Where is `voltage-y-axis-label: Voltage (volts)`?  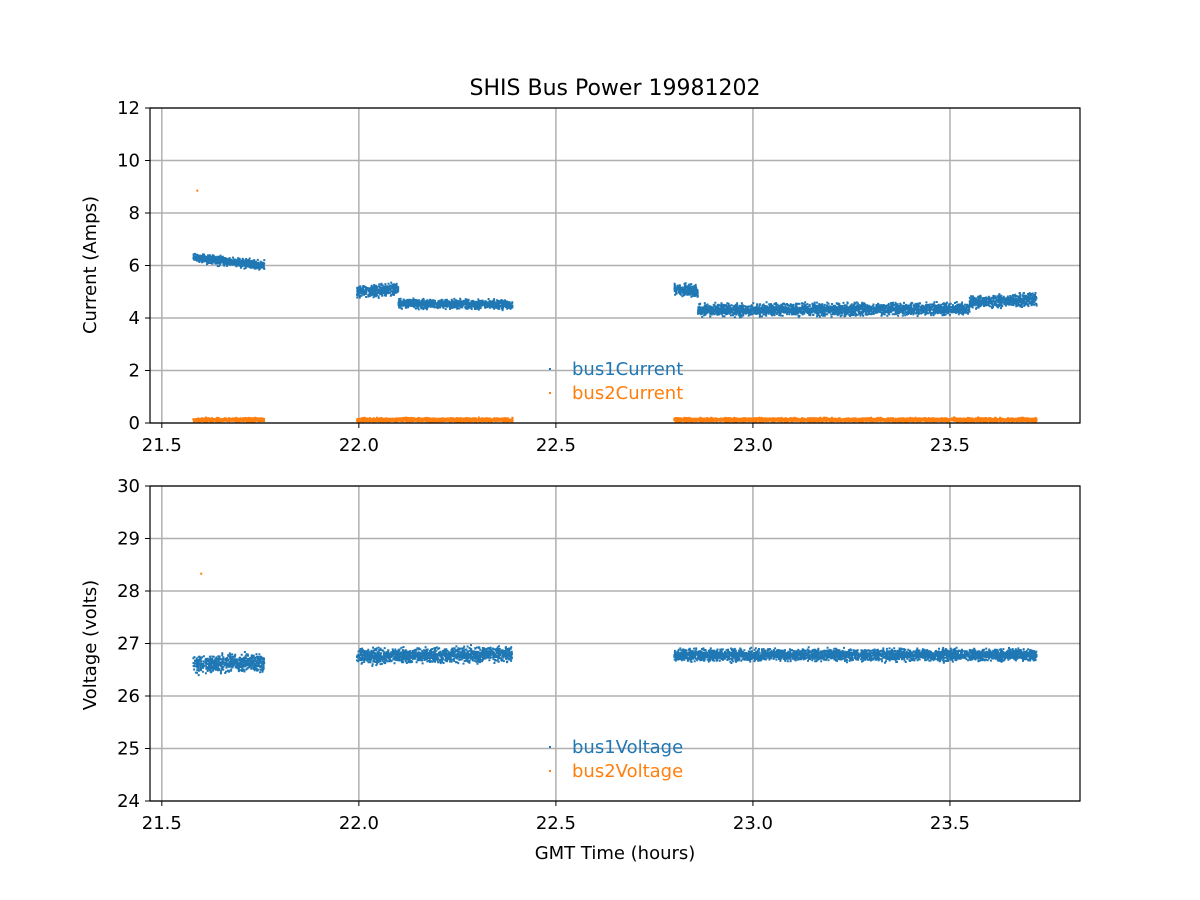
voltage-y-axis-label: Voltage (volts) is located at coordinates (90, 645).